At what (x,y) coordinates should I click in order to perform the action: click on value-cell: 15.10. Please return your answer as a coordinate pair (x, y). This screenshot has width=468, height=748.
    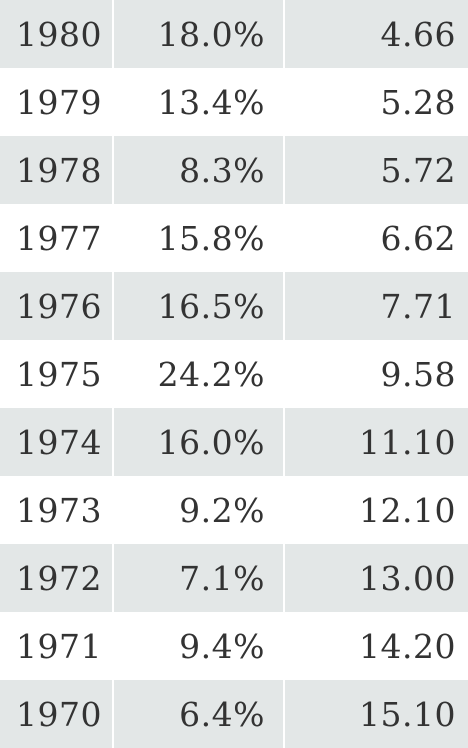
    Looking at the image, I should click on (407, 714).